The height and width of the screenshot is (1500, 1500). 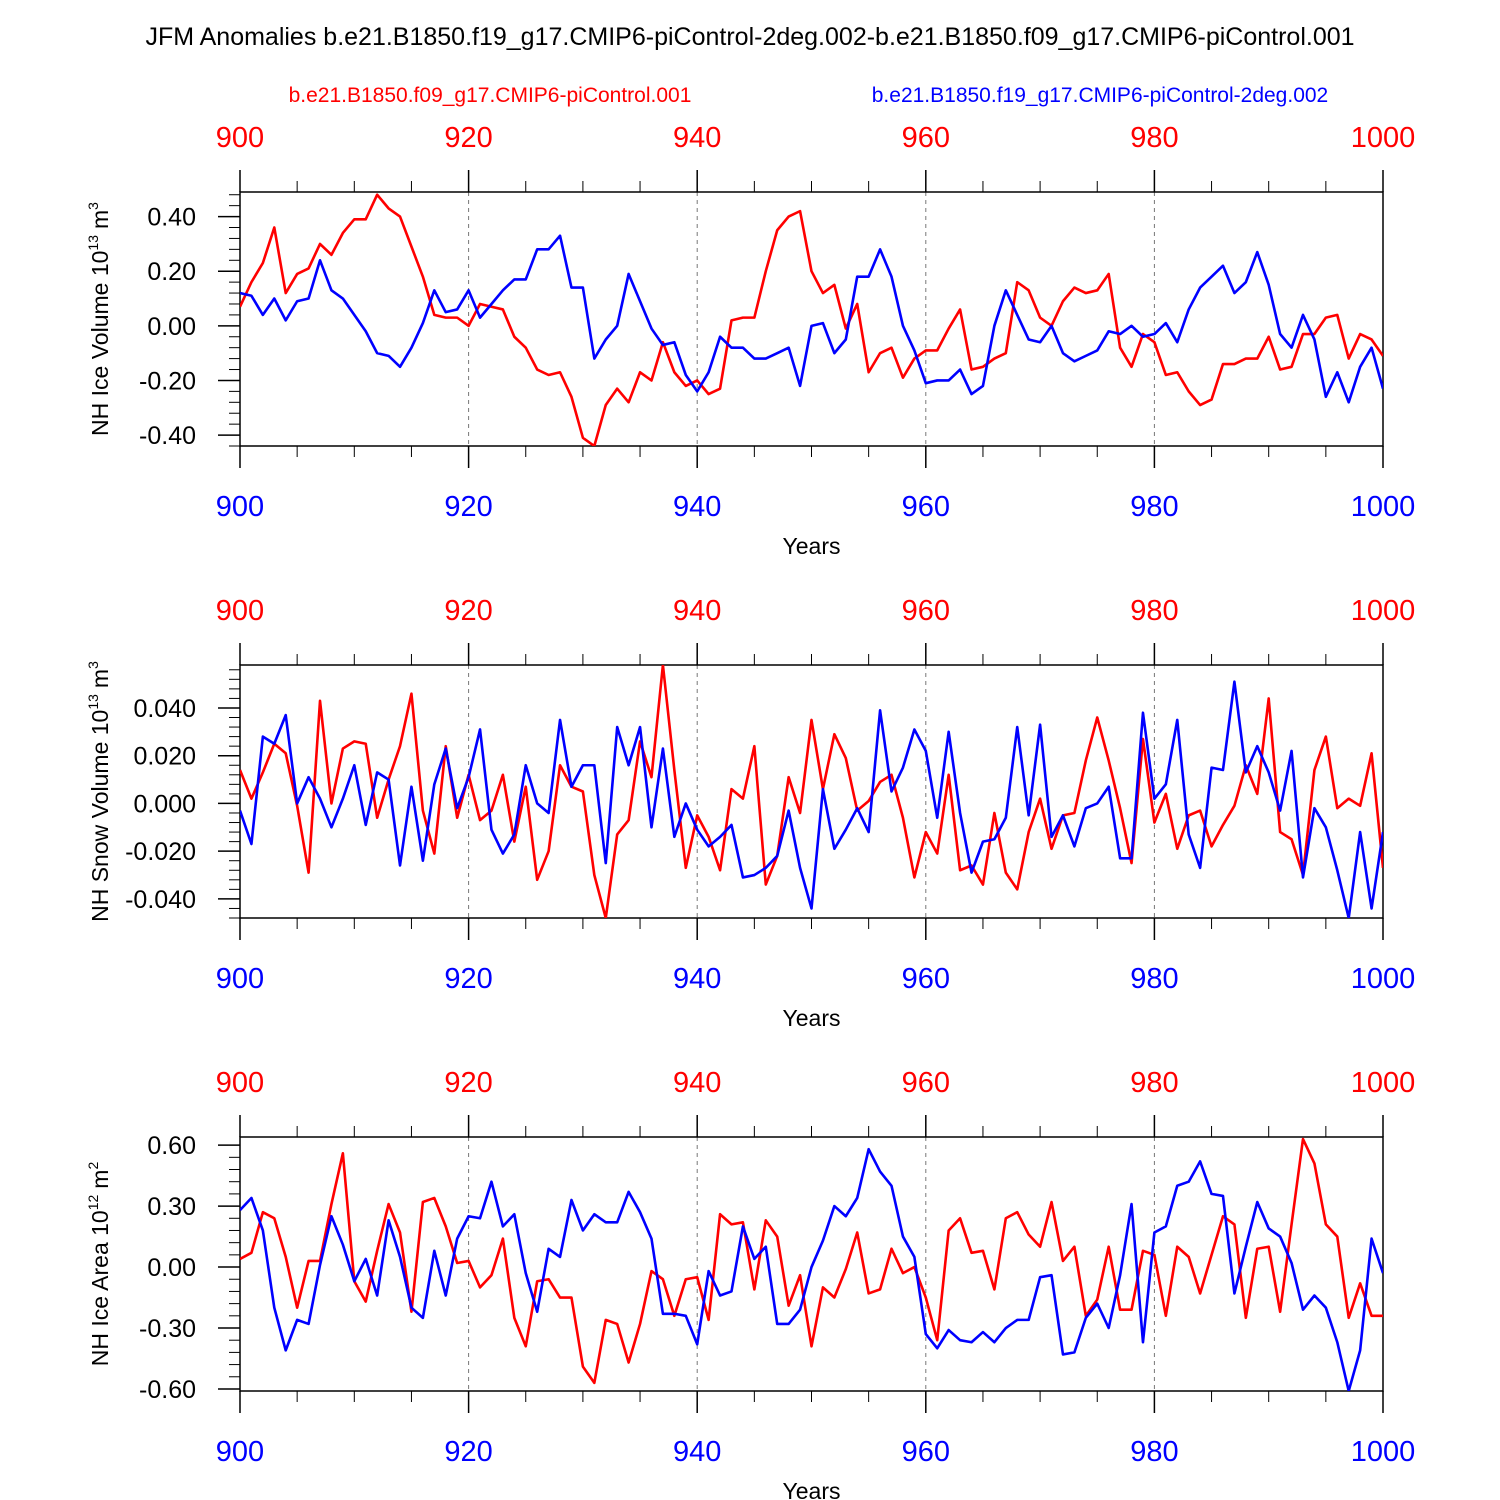 I want to click on y-axis-label-exponent: 12, so click(x=93, y=1203).